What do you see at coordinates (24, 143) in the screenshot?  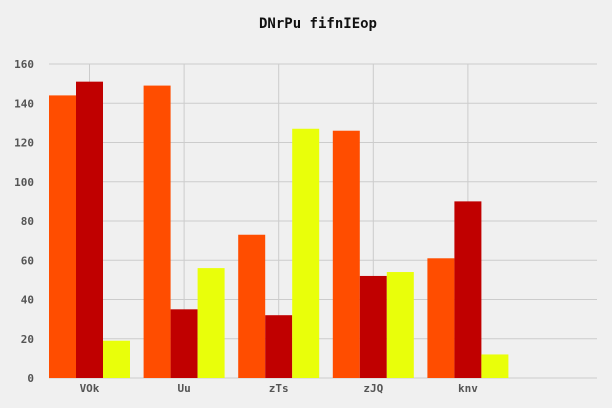 I see `y-tick-label: 120` at bounding box center [24, 143].